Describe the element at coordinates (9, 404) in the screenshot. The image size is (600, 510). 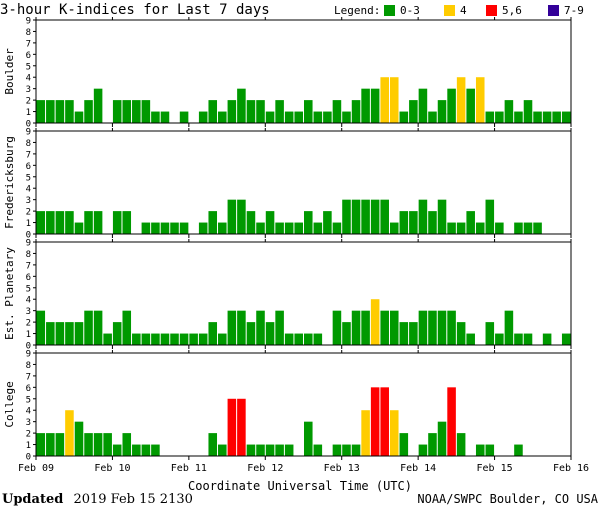
I see `panel-label: College` at that location.